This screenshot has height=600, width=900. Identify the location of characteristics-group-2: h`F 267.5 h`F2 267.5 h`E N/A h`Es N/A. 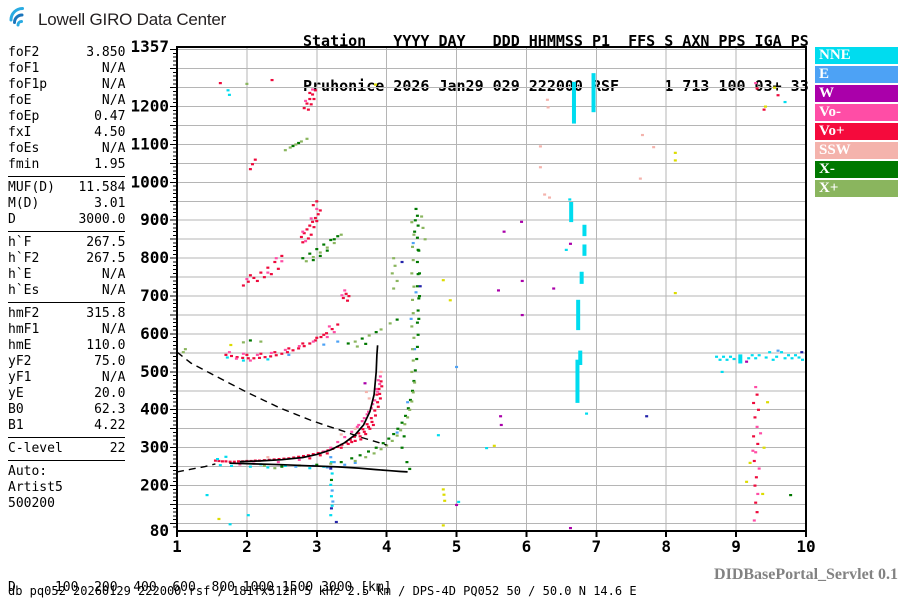
(67, 266).